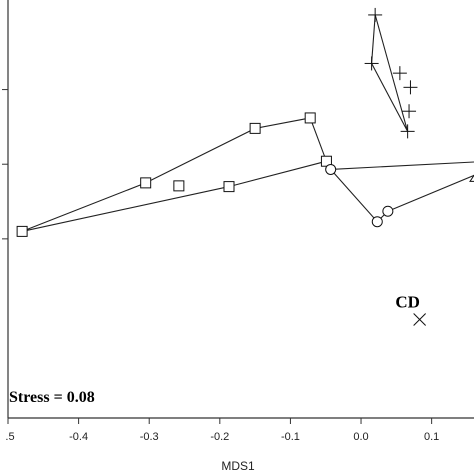 This screenshot has height=474, width=474. What do you see at coordinates (360, 437) in the screenshot?
I see `x-tick-label: 0.0` at bounding box center [360, 437].